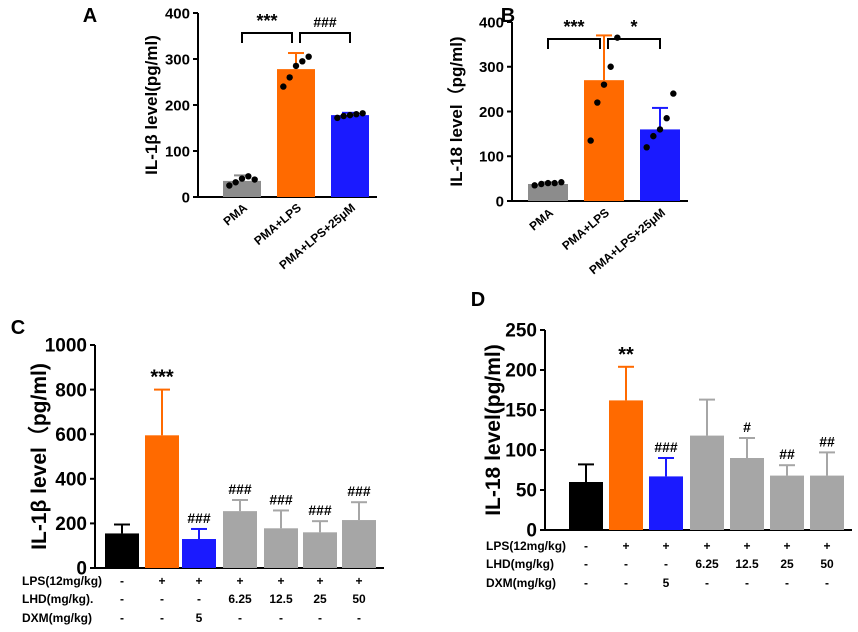  Describe the element at coordinates (548, 192) in the screenshot. I see `panel-b-bar` at that location.